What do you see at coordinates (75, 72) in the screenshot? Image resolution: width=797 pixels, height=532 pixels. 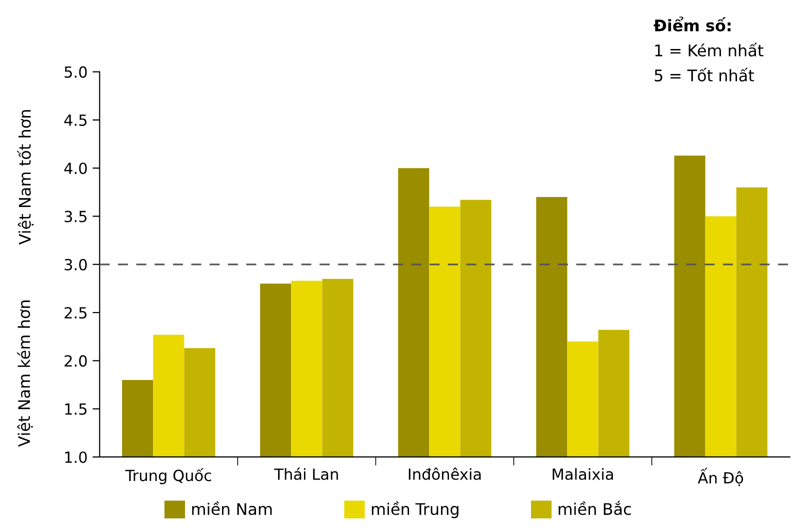 I see `y-tick-label: 5.0` at bounding box center [75, 72].